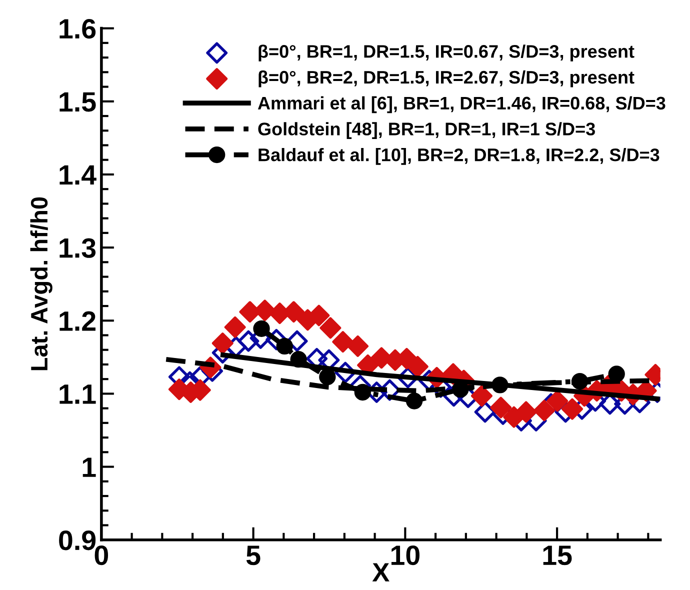 The image size is (690, 590). What do you see at coordinates (446, 79) in the screenshot?
I see `legend-label: β=0°, BR=2, DR=1.5, IR=2.67, S/D=3, present` at bounding box center [446, 79].